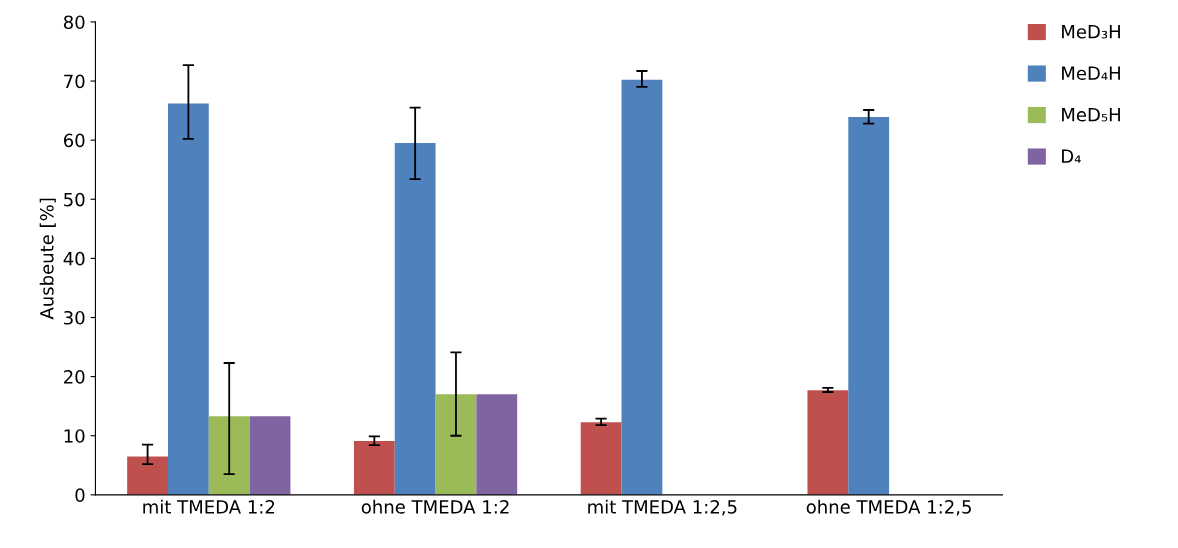 Image resolution: width=1178 pixels, height=548 pixels. I want to click on legend-label: MeD₃H, so click(1091, 32).